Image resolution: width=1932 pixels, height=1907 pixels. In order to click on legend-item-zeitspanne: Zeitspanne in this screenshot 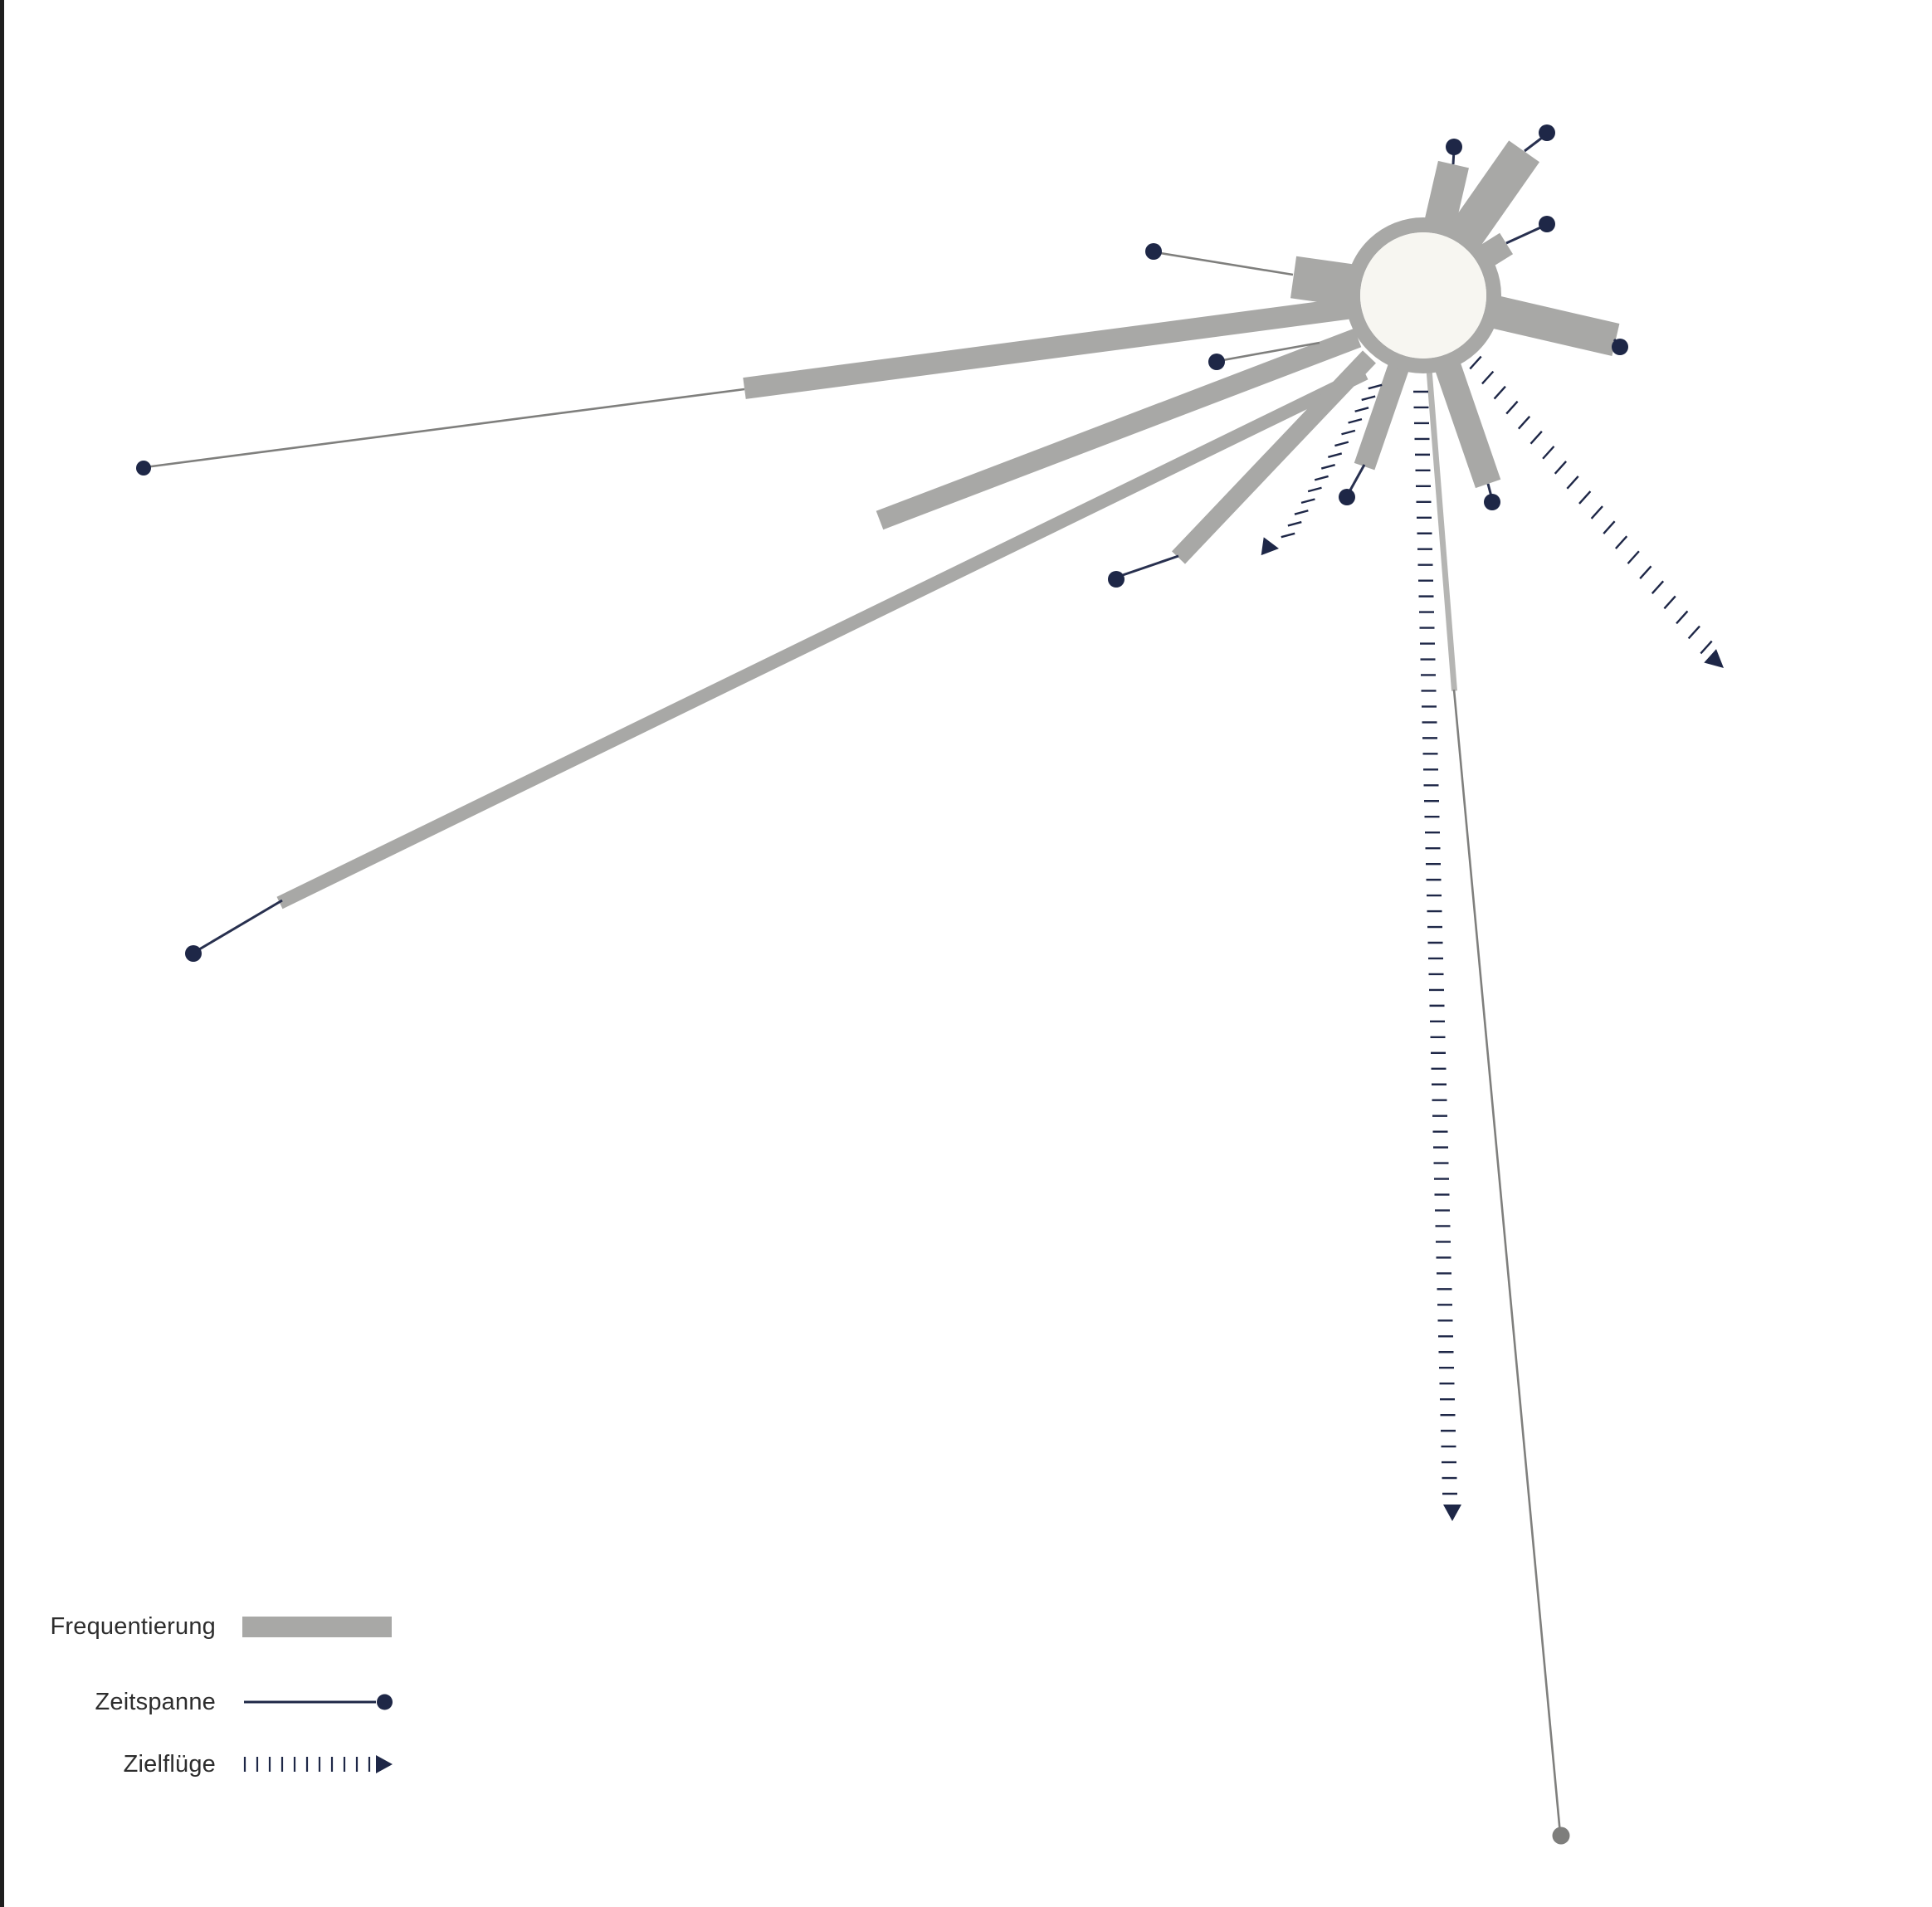, I will do `click(196, 1701)`.